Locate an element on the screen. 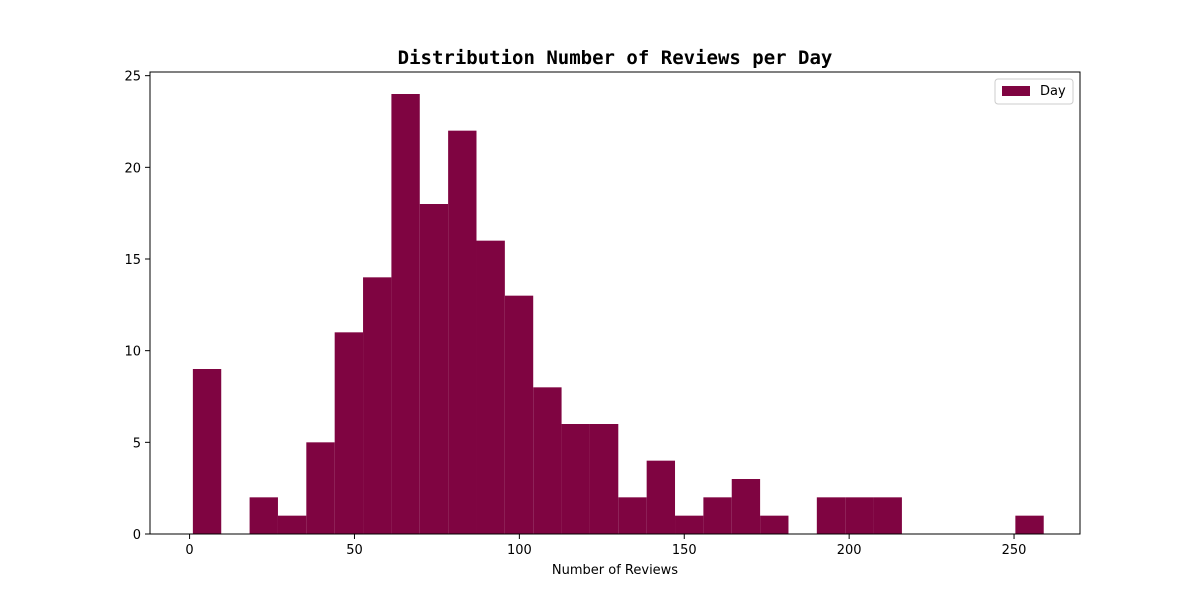 Image resolution: width=1200 pixels, height=600 pixels. y-tick-label: 20 is located at coordinates (132, 168).